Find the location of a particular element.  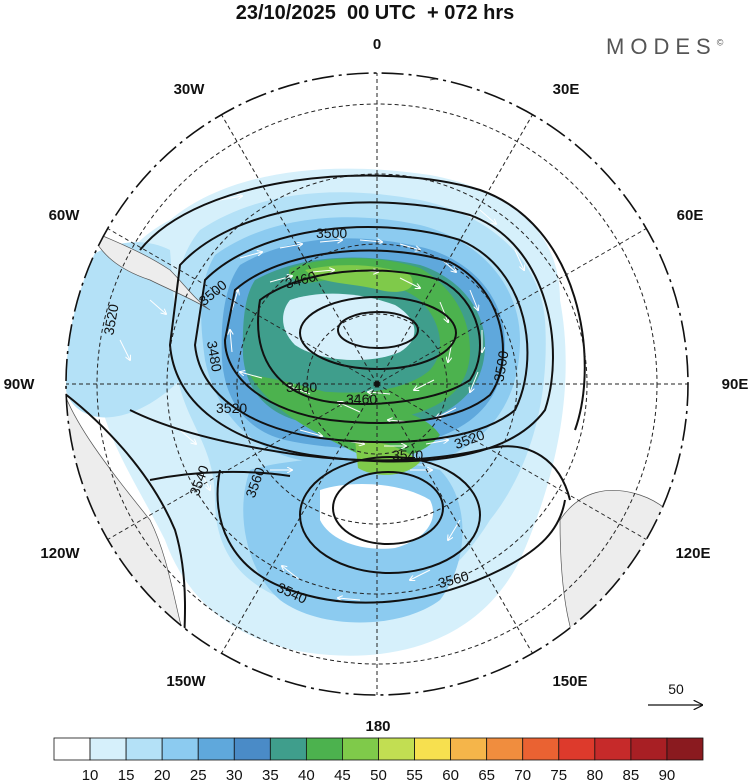

colorbar-tick-label: 90 is located at coordinates (667, 774).